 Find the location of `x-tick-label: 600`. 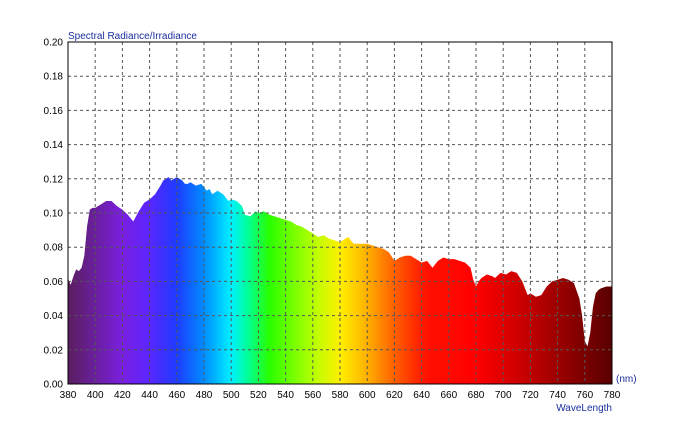

x-tick-label: 600 is located at coordinates (367, 395).